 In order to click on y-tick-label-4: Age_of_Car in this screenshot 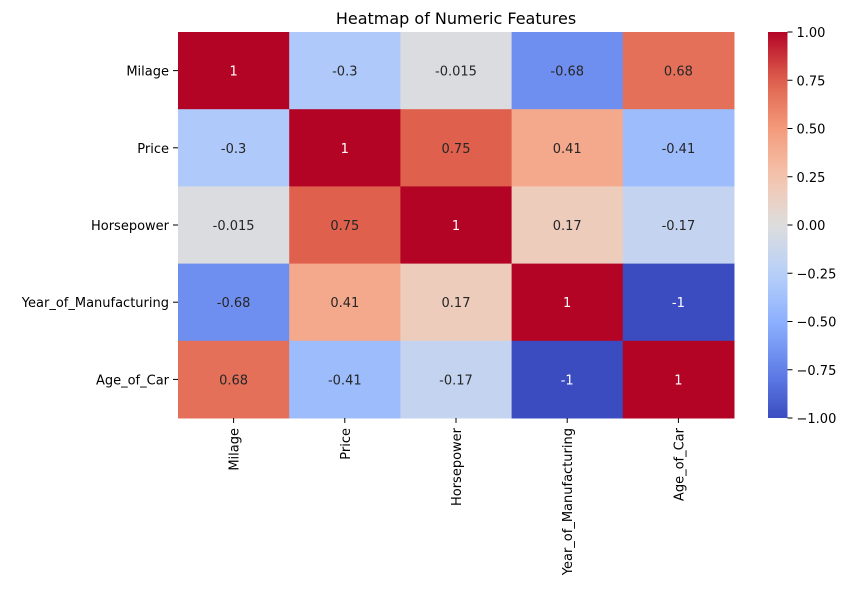, I will do `click(133, 380)`.